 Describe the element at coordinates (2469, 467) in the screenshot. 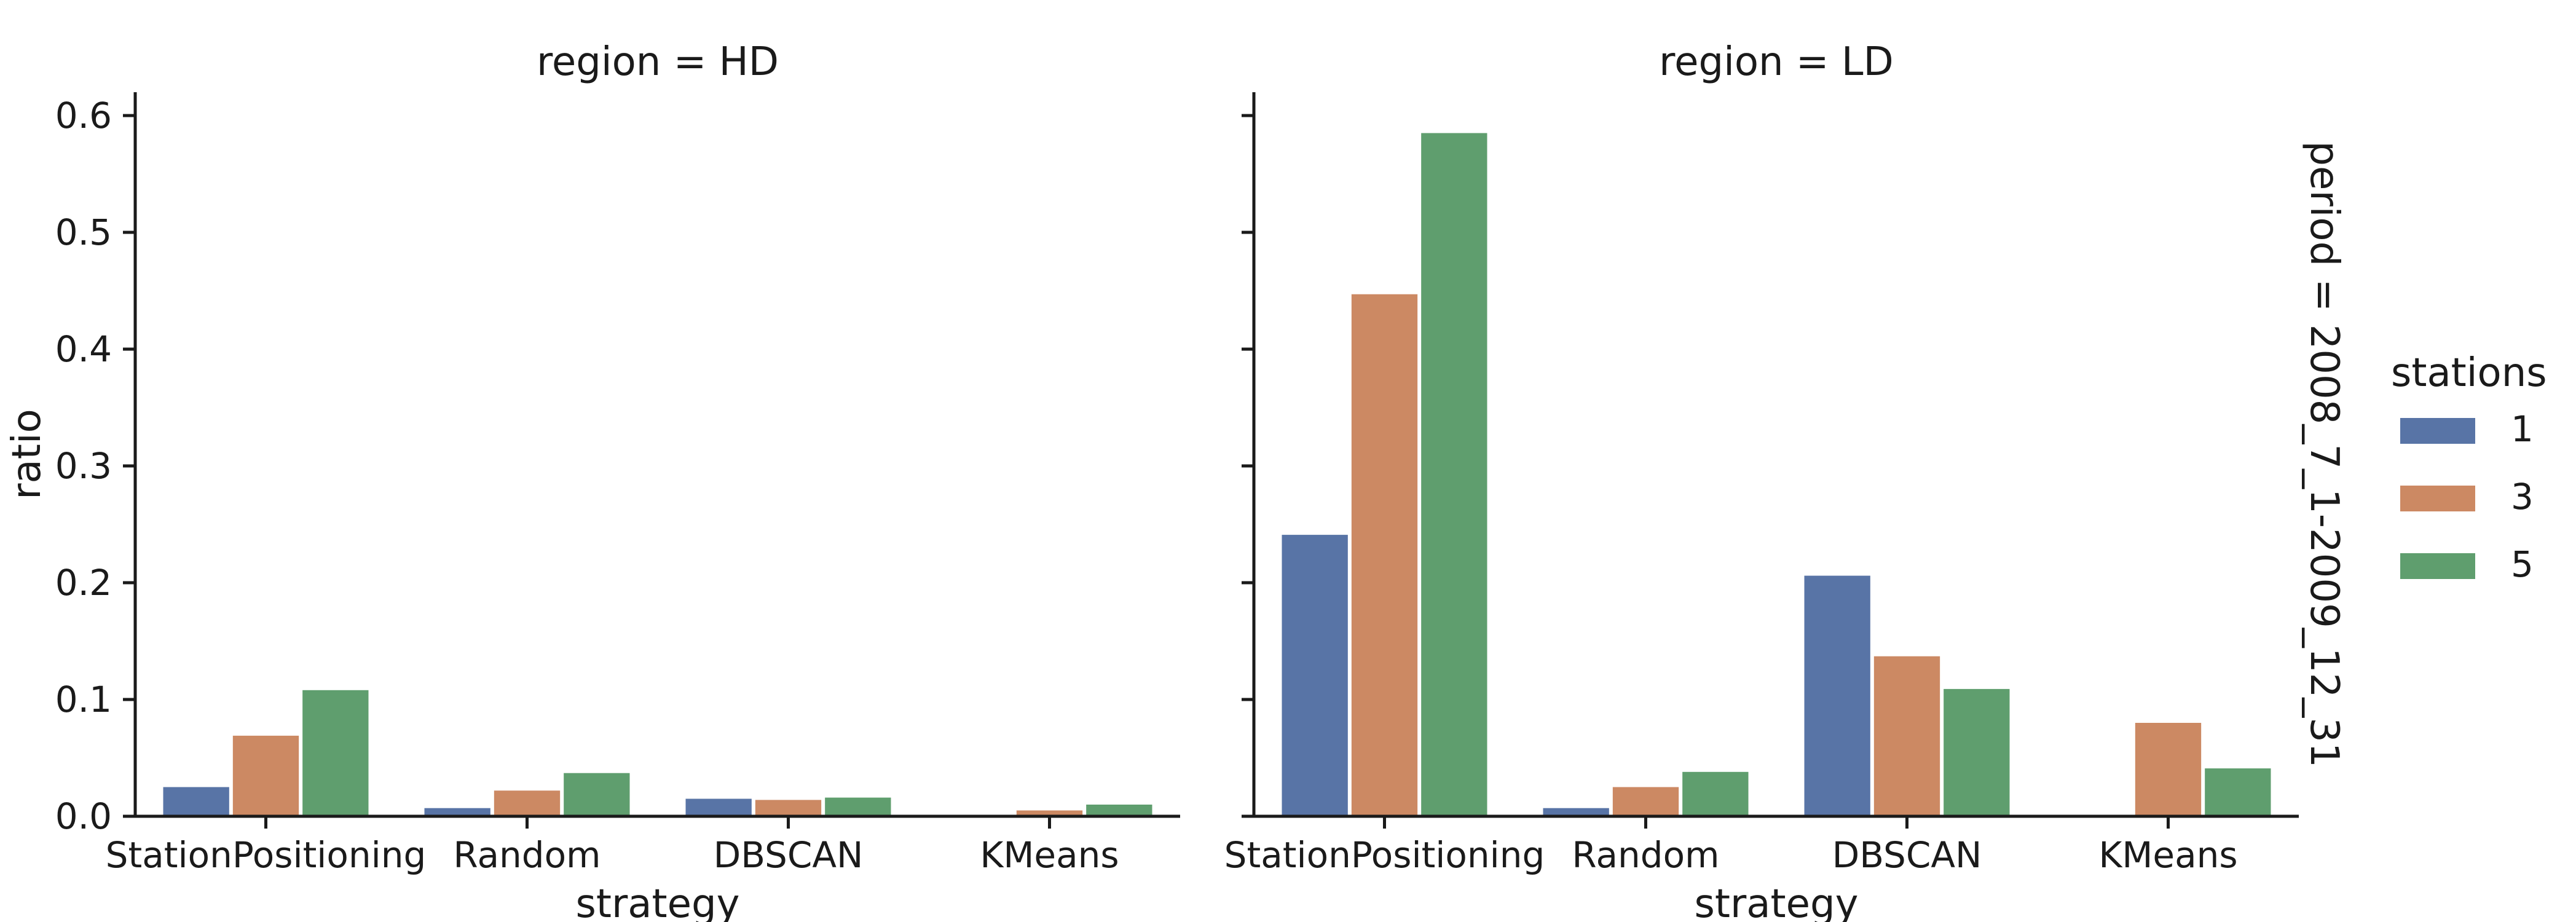

I see `legend: stations 1 3 5` at that location.